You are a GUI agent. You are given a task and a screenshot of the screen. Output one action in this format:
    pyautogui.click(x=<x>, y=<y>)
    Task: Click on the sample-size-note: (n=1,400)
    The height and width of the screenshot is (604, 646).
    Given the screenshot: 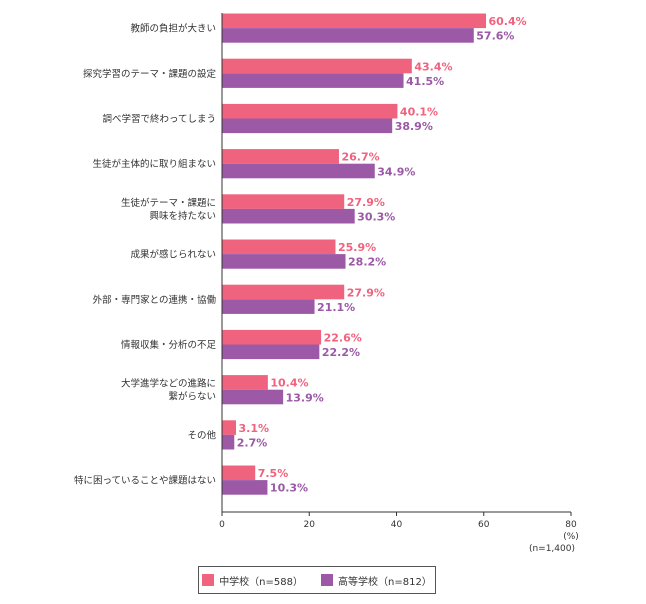 What is the action you would take?
    pyautogui.click(x=552, y=549)
    